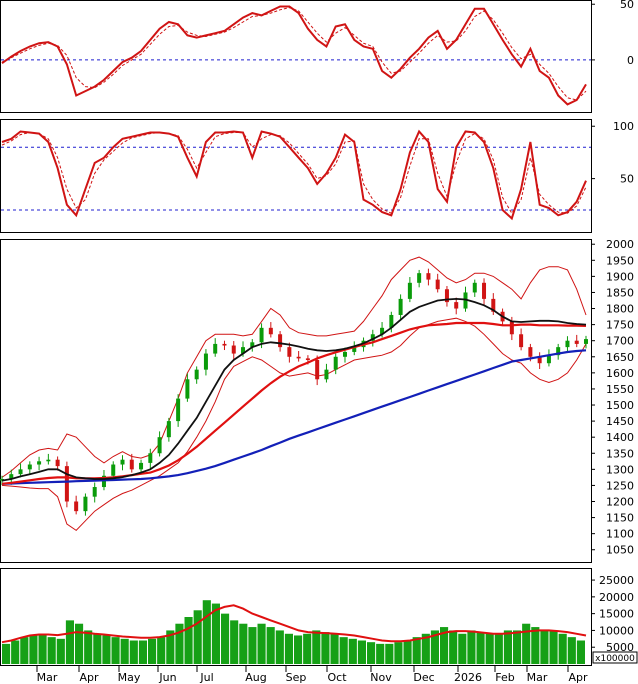 The image size is (638, 684). Describe the element at coordinates (296, 677) in the screenshot. I see `x-tick-label: Sep` at that location.